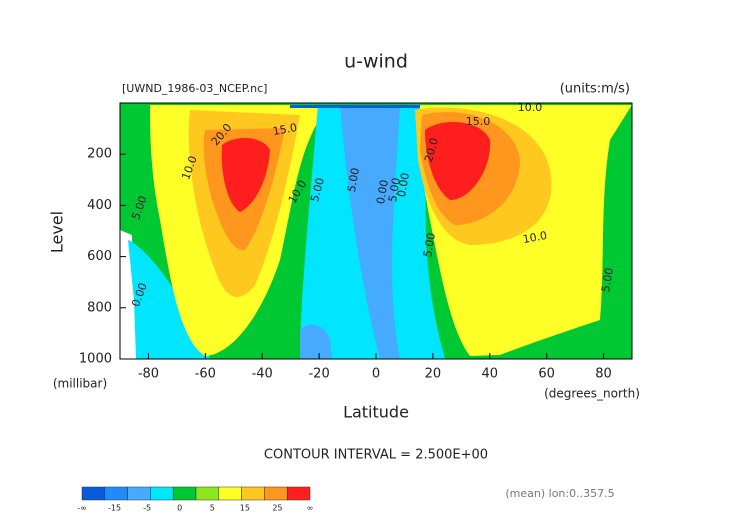 This screenshot has height=532, width=752. I want to click on x-tick-label: 0, so click(376, 374).